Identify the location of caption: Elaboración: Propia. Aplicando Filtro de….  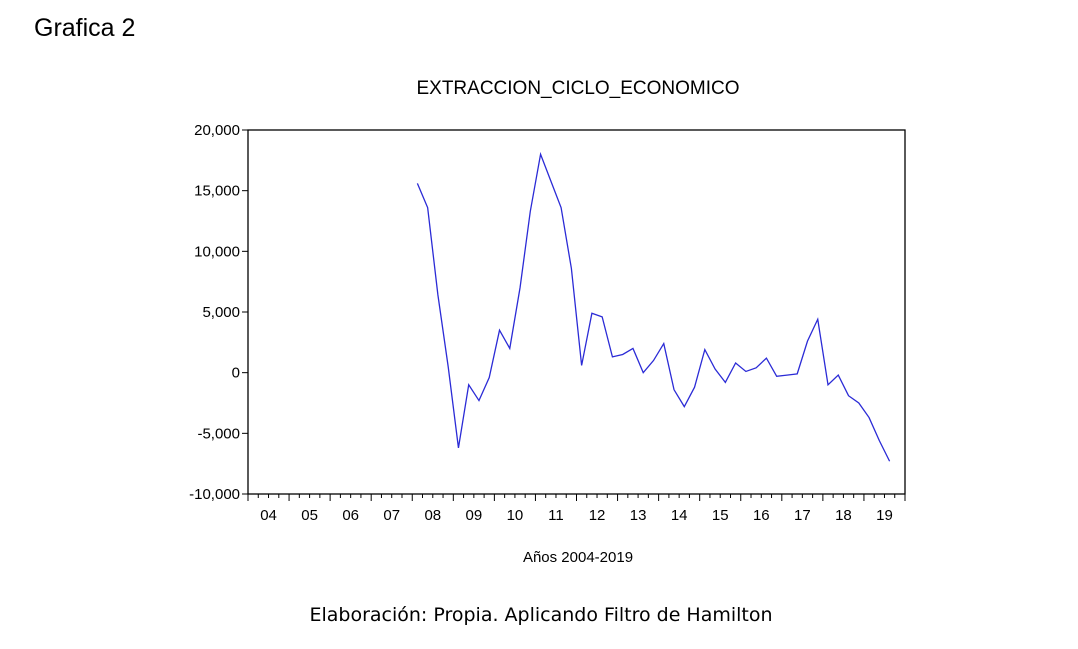
(541, 615).